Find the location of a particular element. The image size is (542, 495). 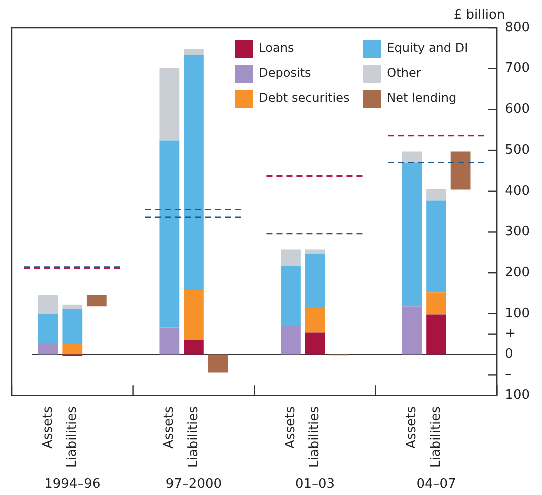

legend-label: Other is located at coordinates (404, 73).